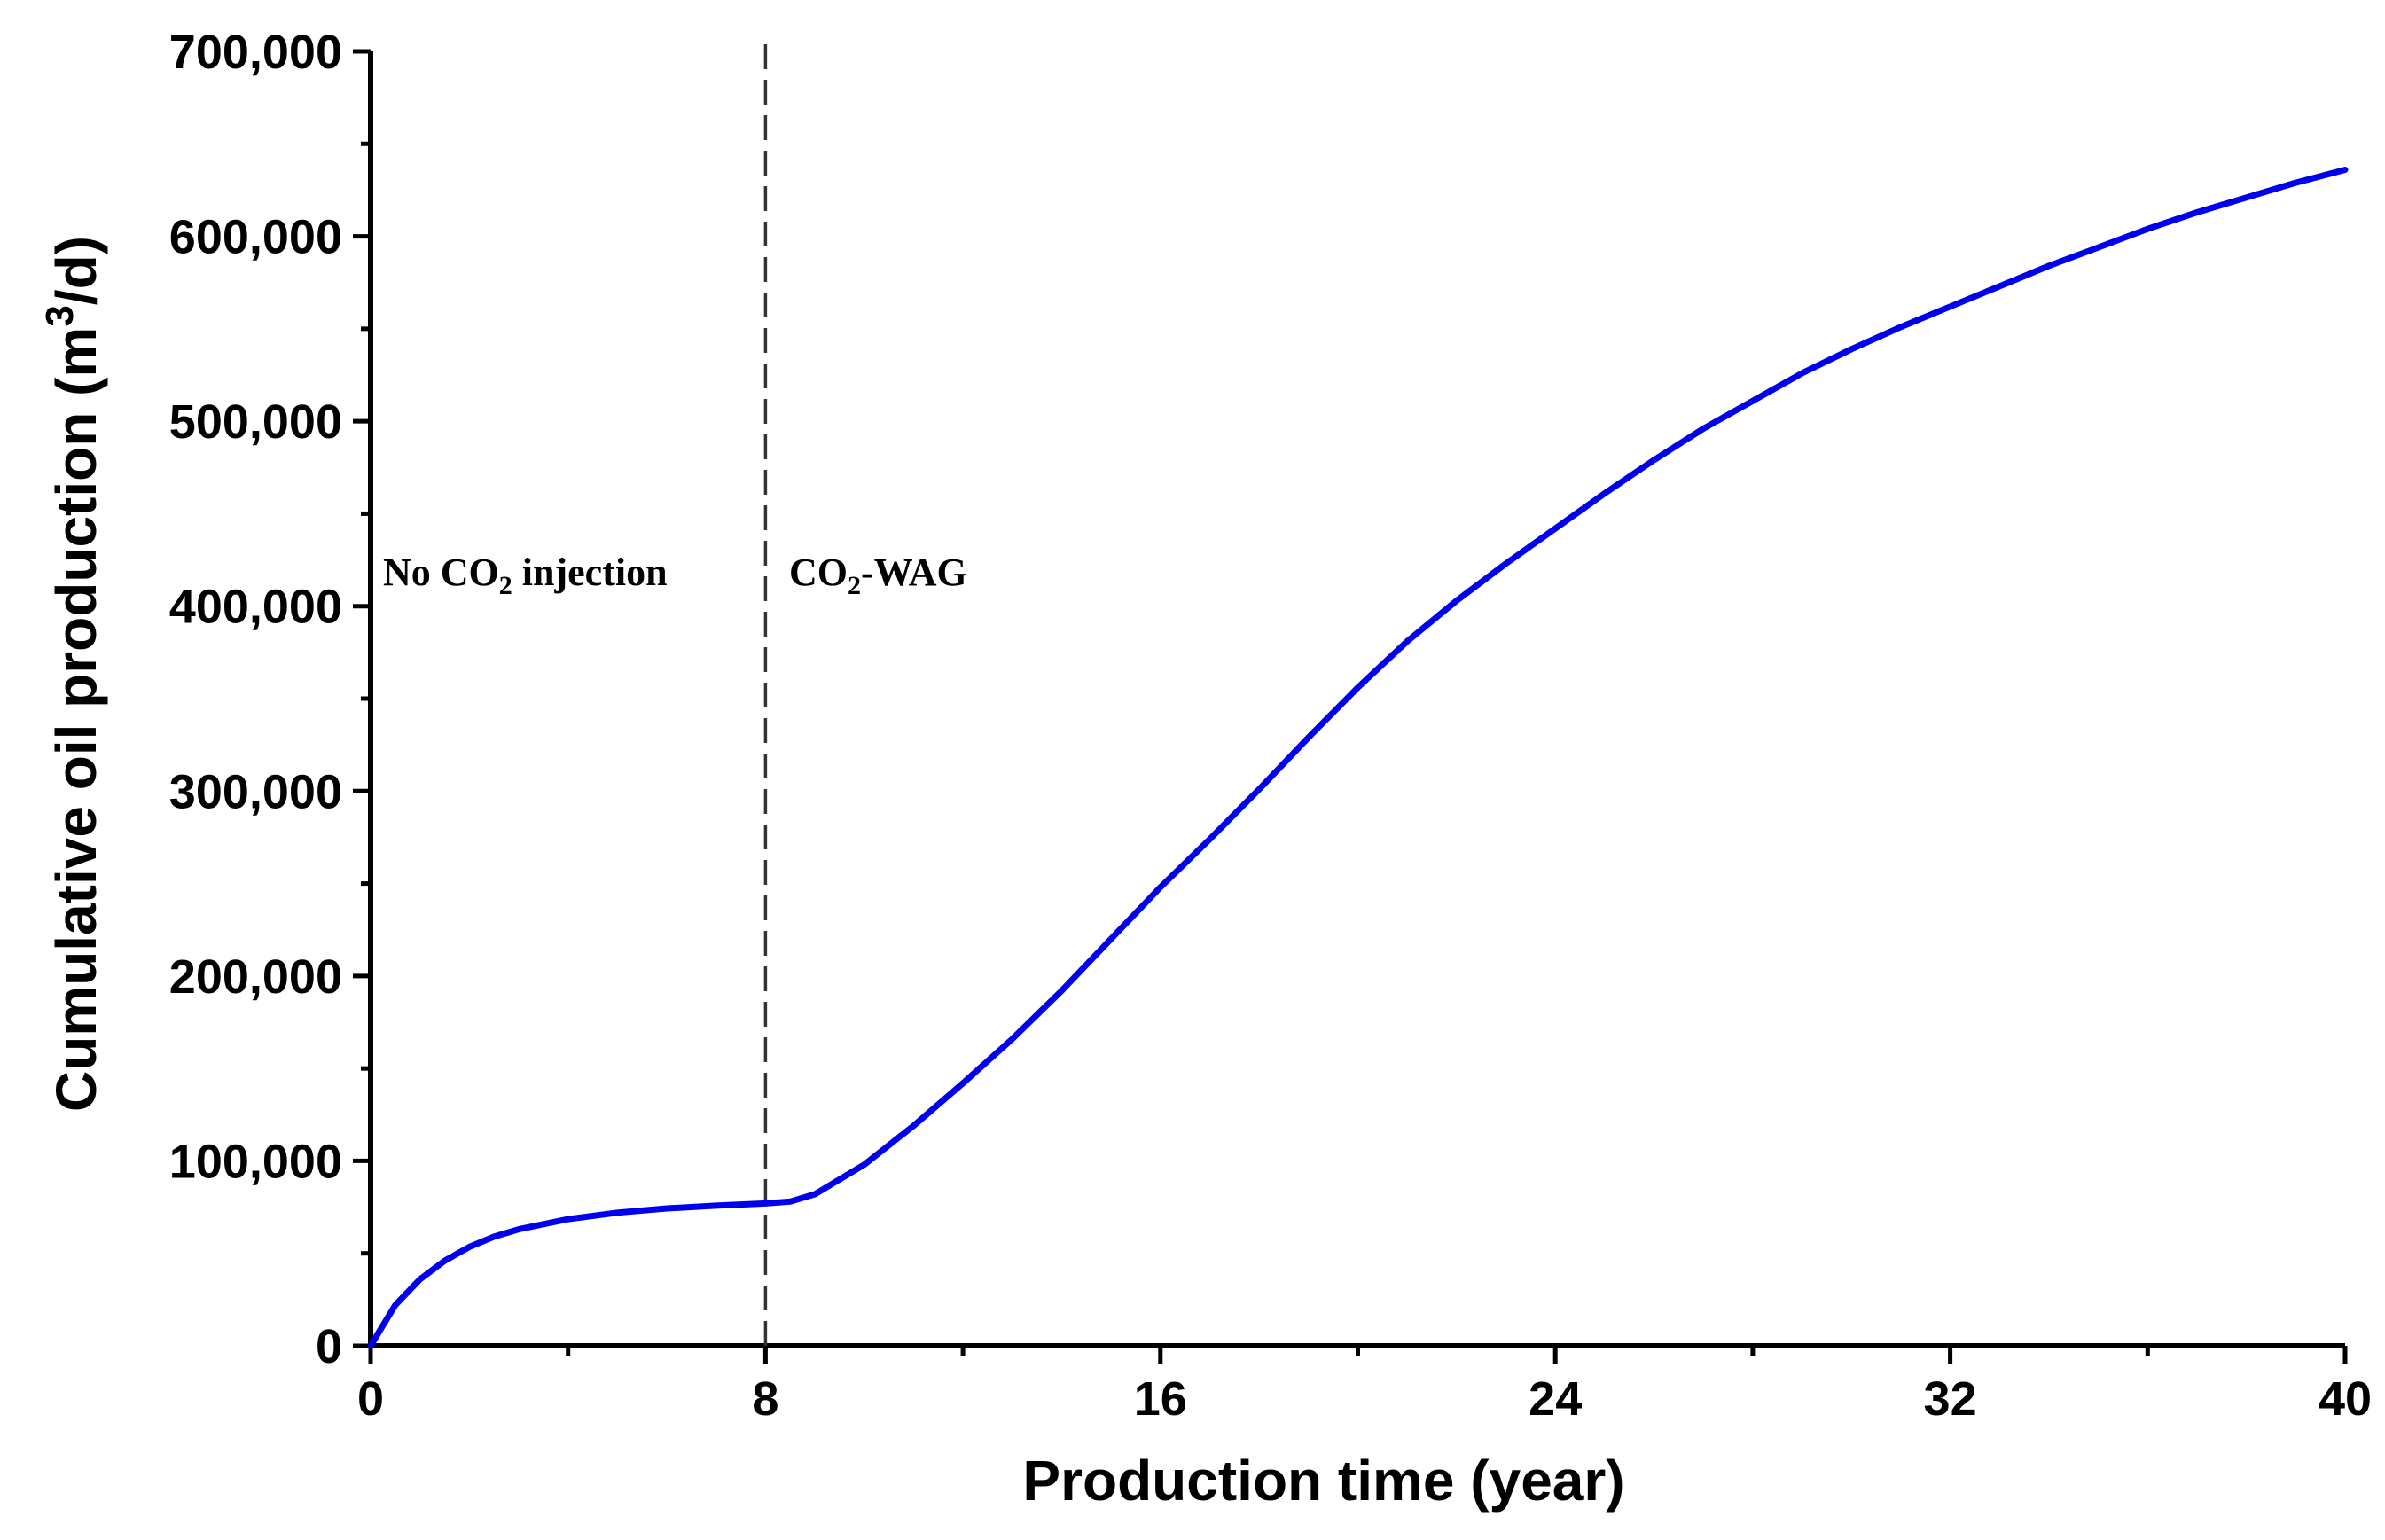 The image size is (2385, 1540). What do you see at coordinates (255, 238) in the screenshot?
I see `y-tick-label: 600,000` at bounding box center [255, 238].